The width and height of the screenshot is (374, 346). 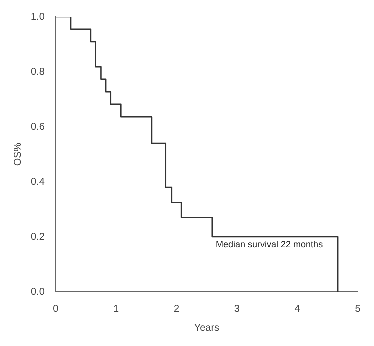 I want to click on x-tick-label: 0, so click(x=56, y=309).